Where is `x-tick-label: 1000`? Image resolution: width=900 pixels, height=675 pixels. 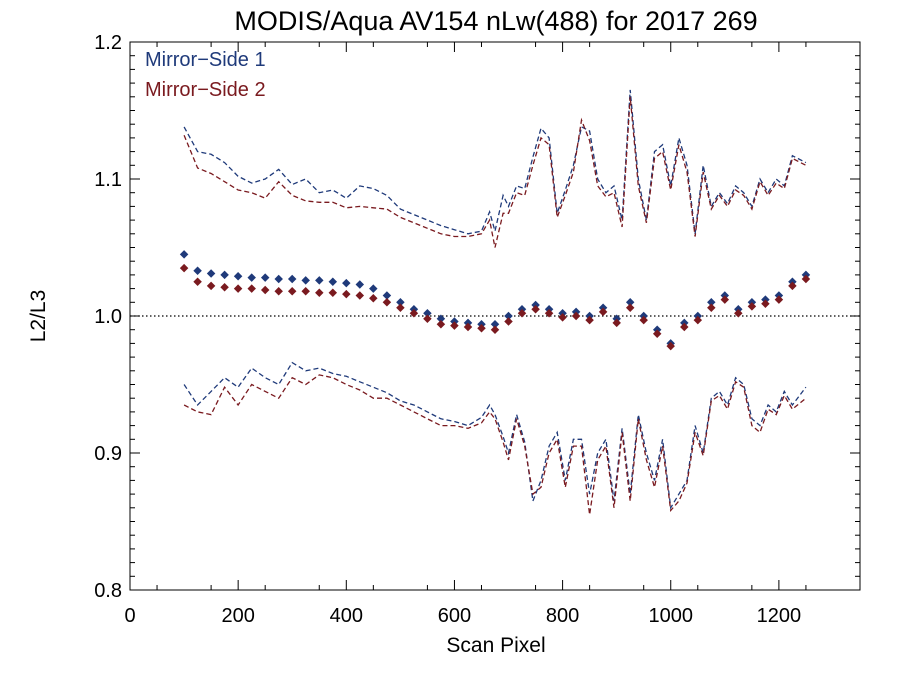
x-tick-label: 1000 is located at coordinates (670, 616).